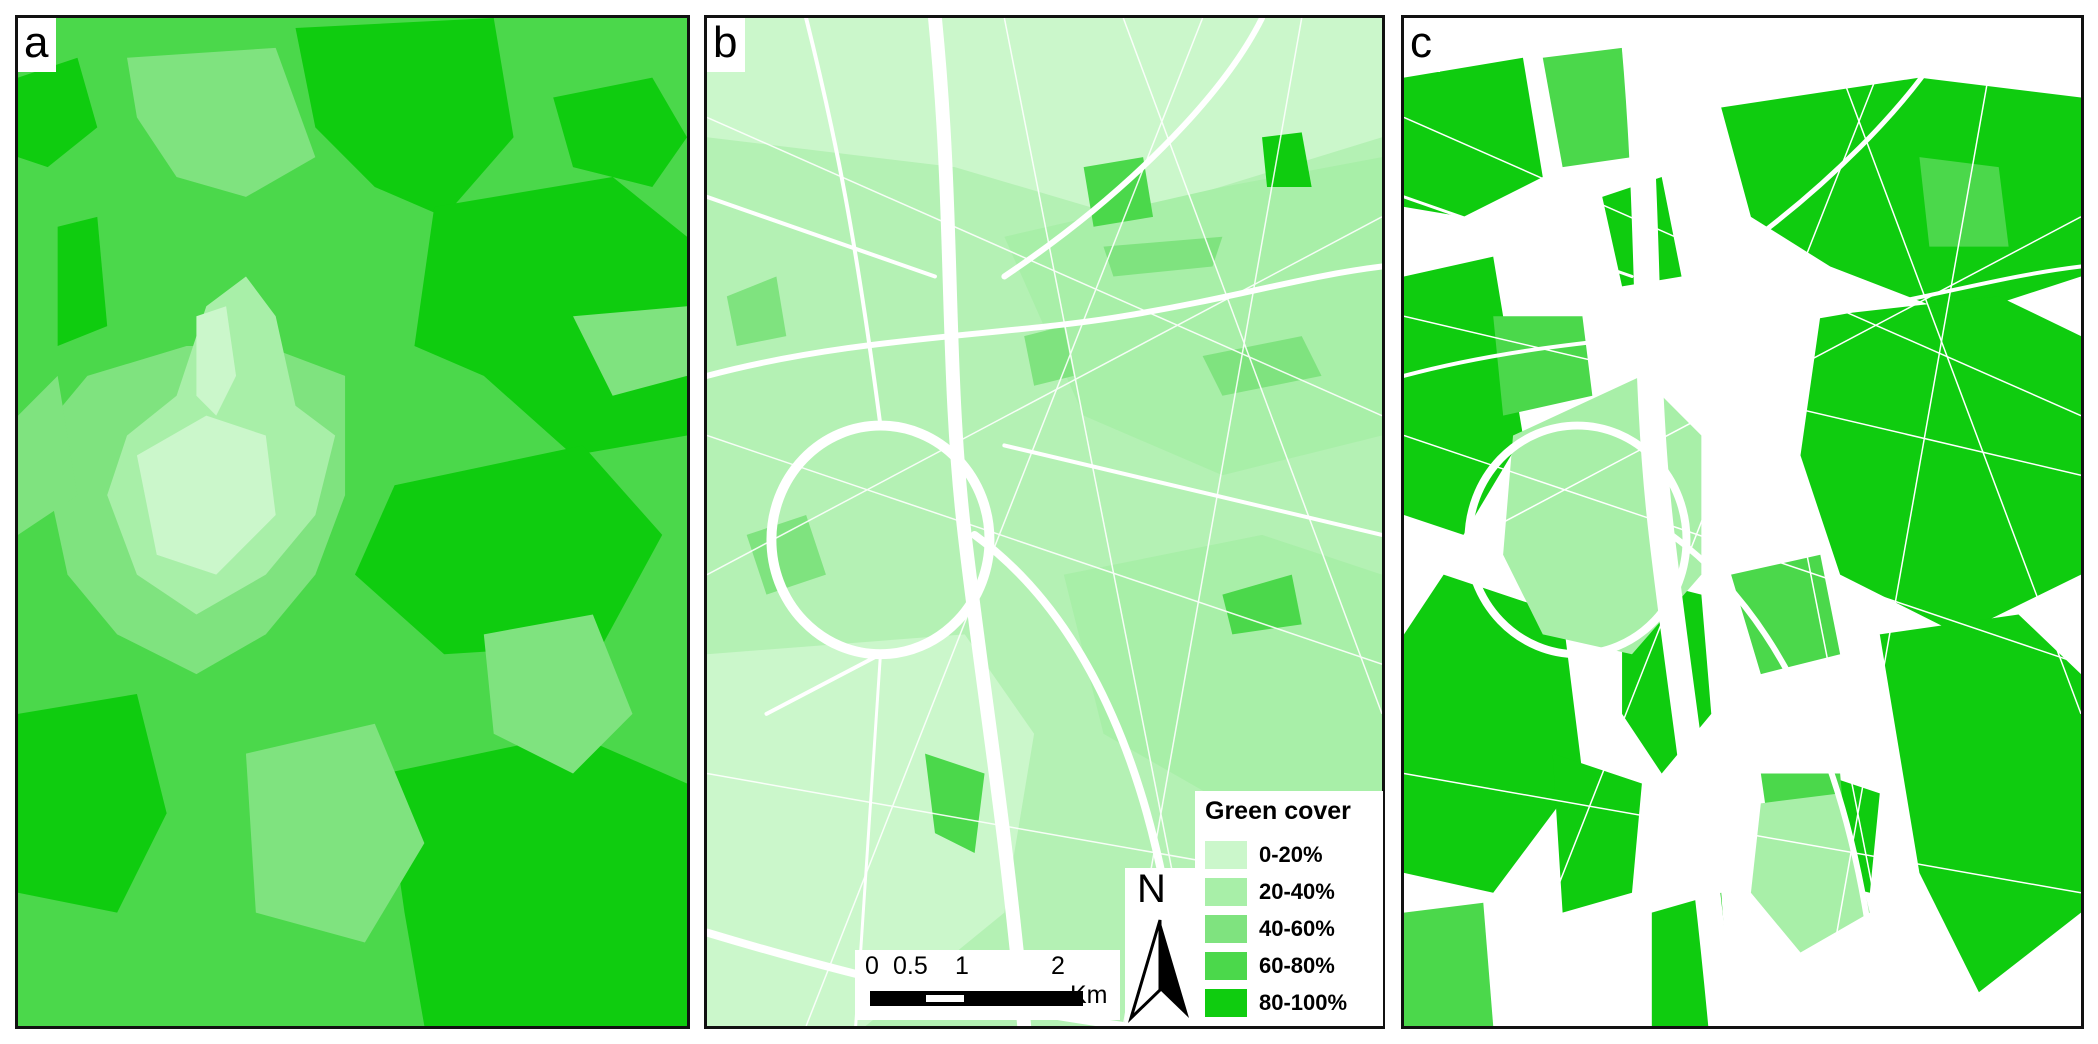 The image size is (2098, 1044). I want to click on legend-title: Green cover, so click(1278, 811).